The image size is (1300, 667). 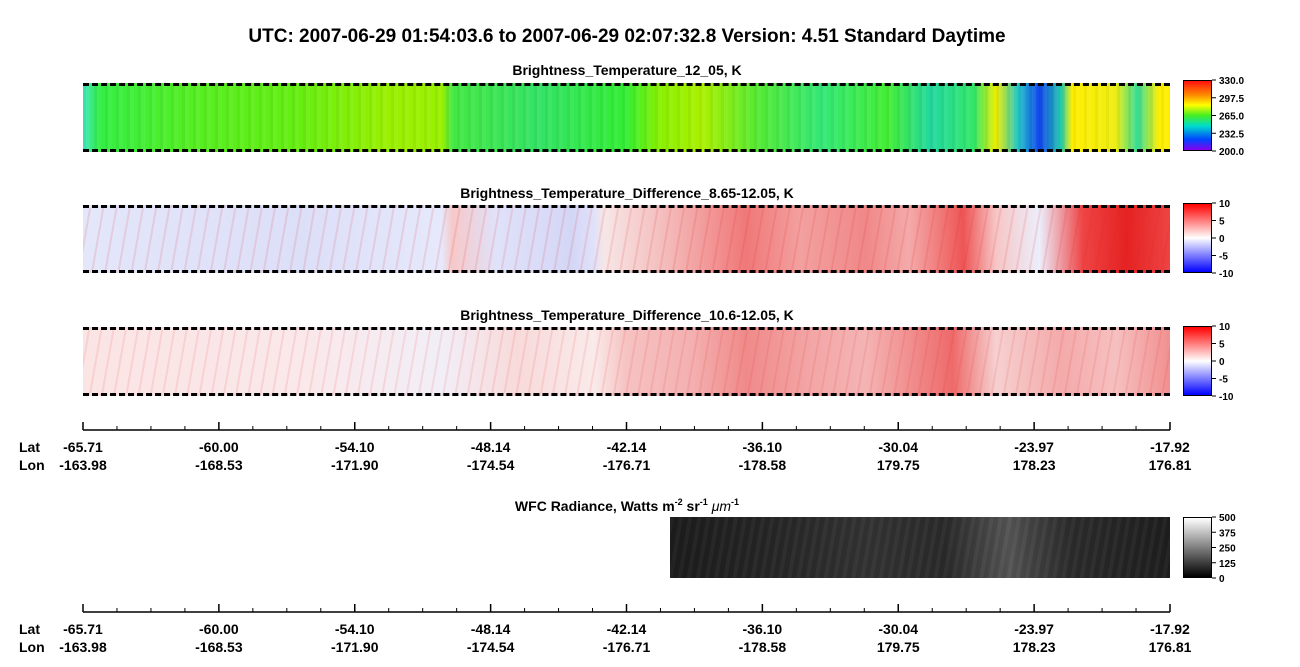 I want to click on colorbar-label: 297.5, so click(x=1231, y=99).